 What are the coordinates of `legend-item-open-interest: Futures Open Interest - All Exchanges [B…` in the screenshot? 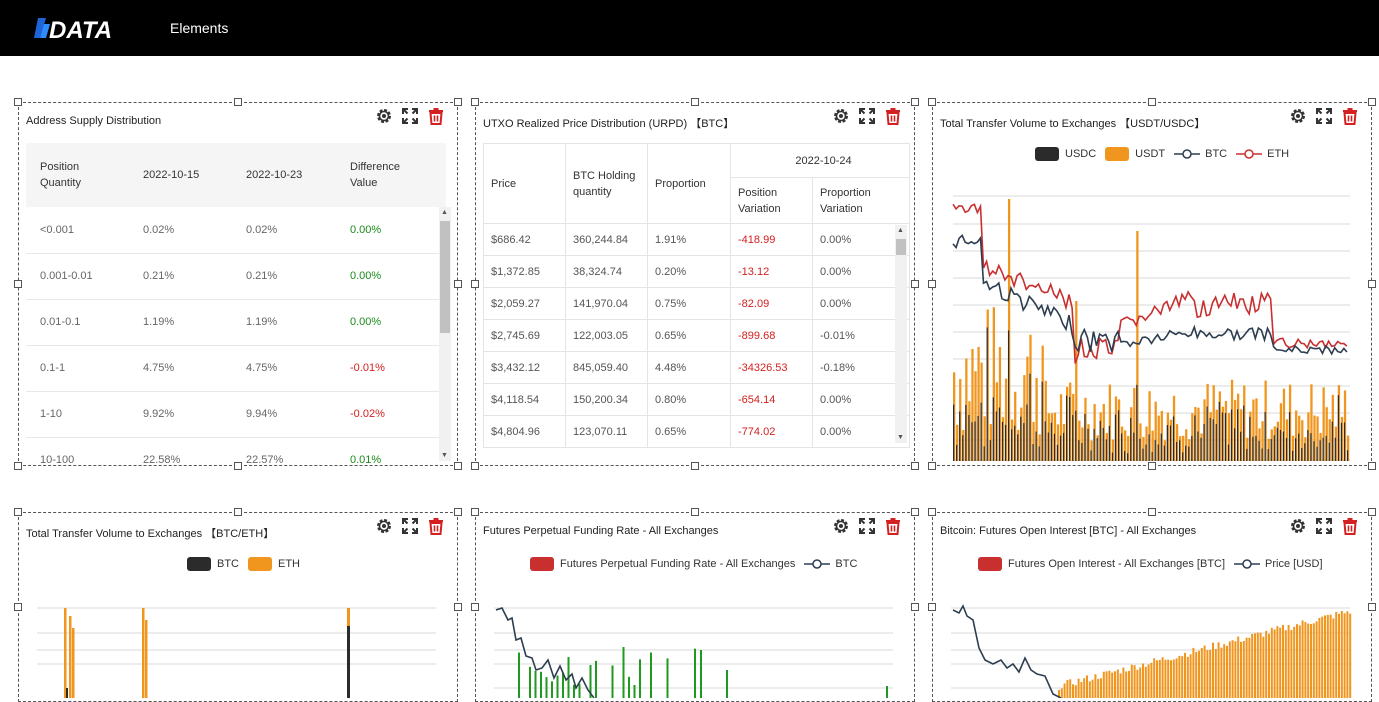 It's located at (1101, 564).